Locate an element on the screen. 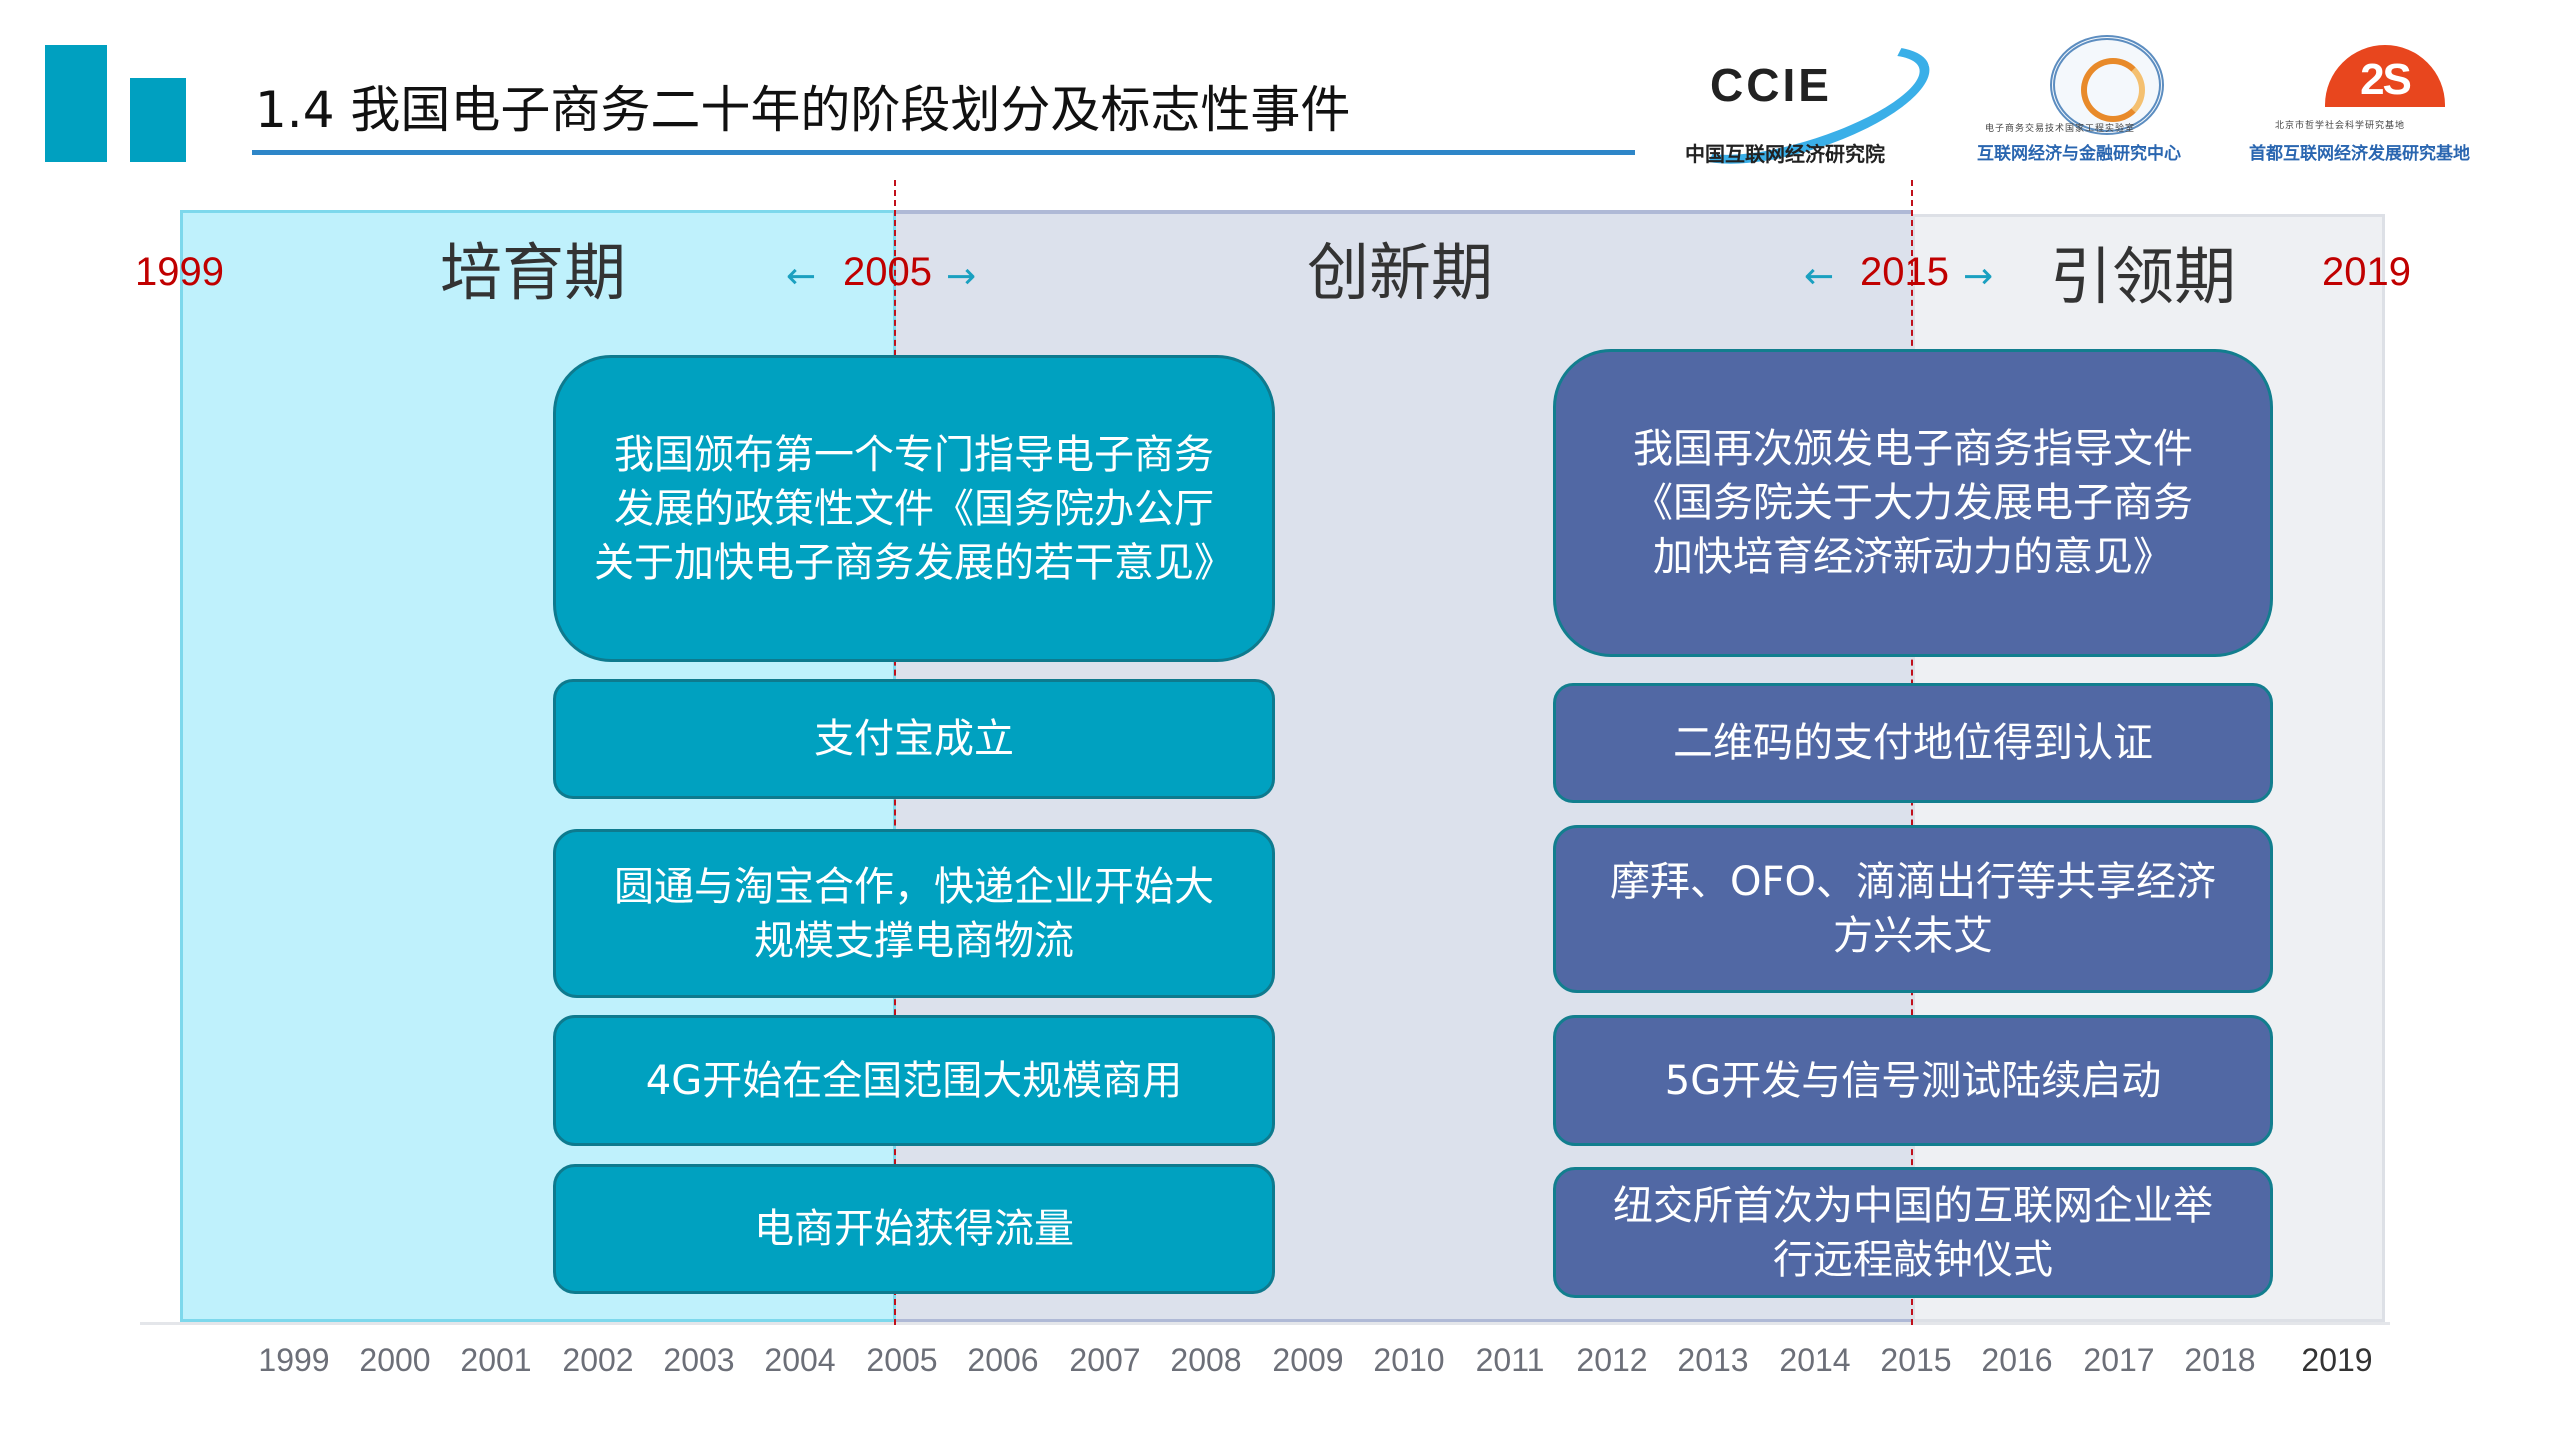  event-line: 《国务院关于大力发展电子商务 is located at coordinates (1913, 503).